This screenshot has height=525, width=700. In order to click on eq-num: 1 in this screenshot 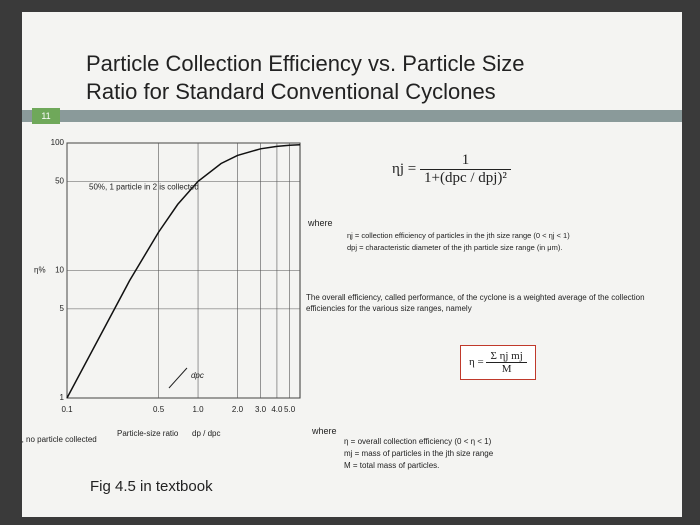, I will do `click(465, 161)`.